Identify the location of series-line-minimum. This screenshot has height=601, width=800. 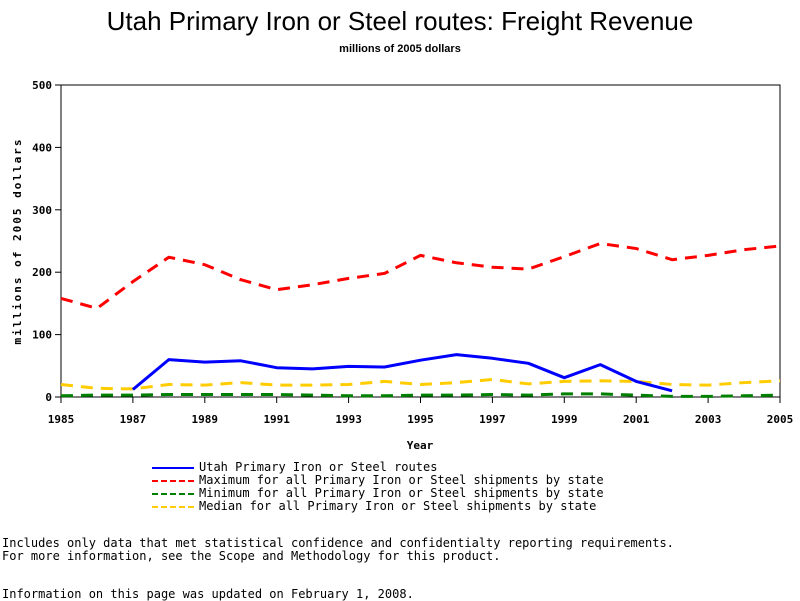
(420, 395).